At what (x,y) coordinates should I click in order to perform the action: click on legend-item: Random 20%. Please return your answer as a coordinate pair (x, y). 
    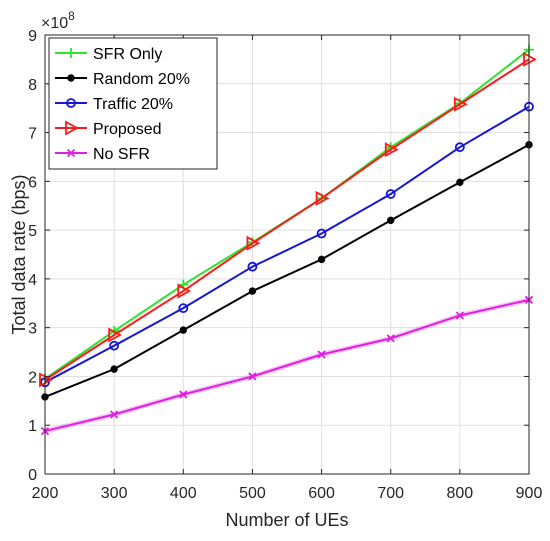
    Looking at the image, I should click on (122, 79).